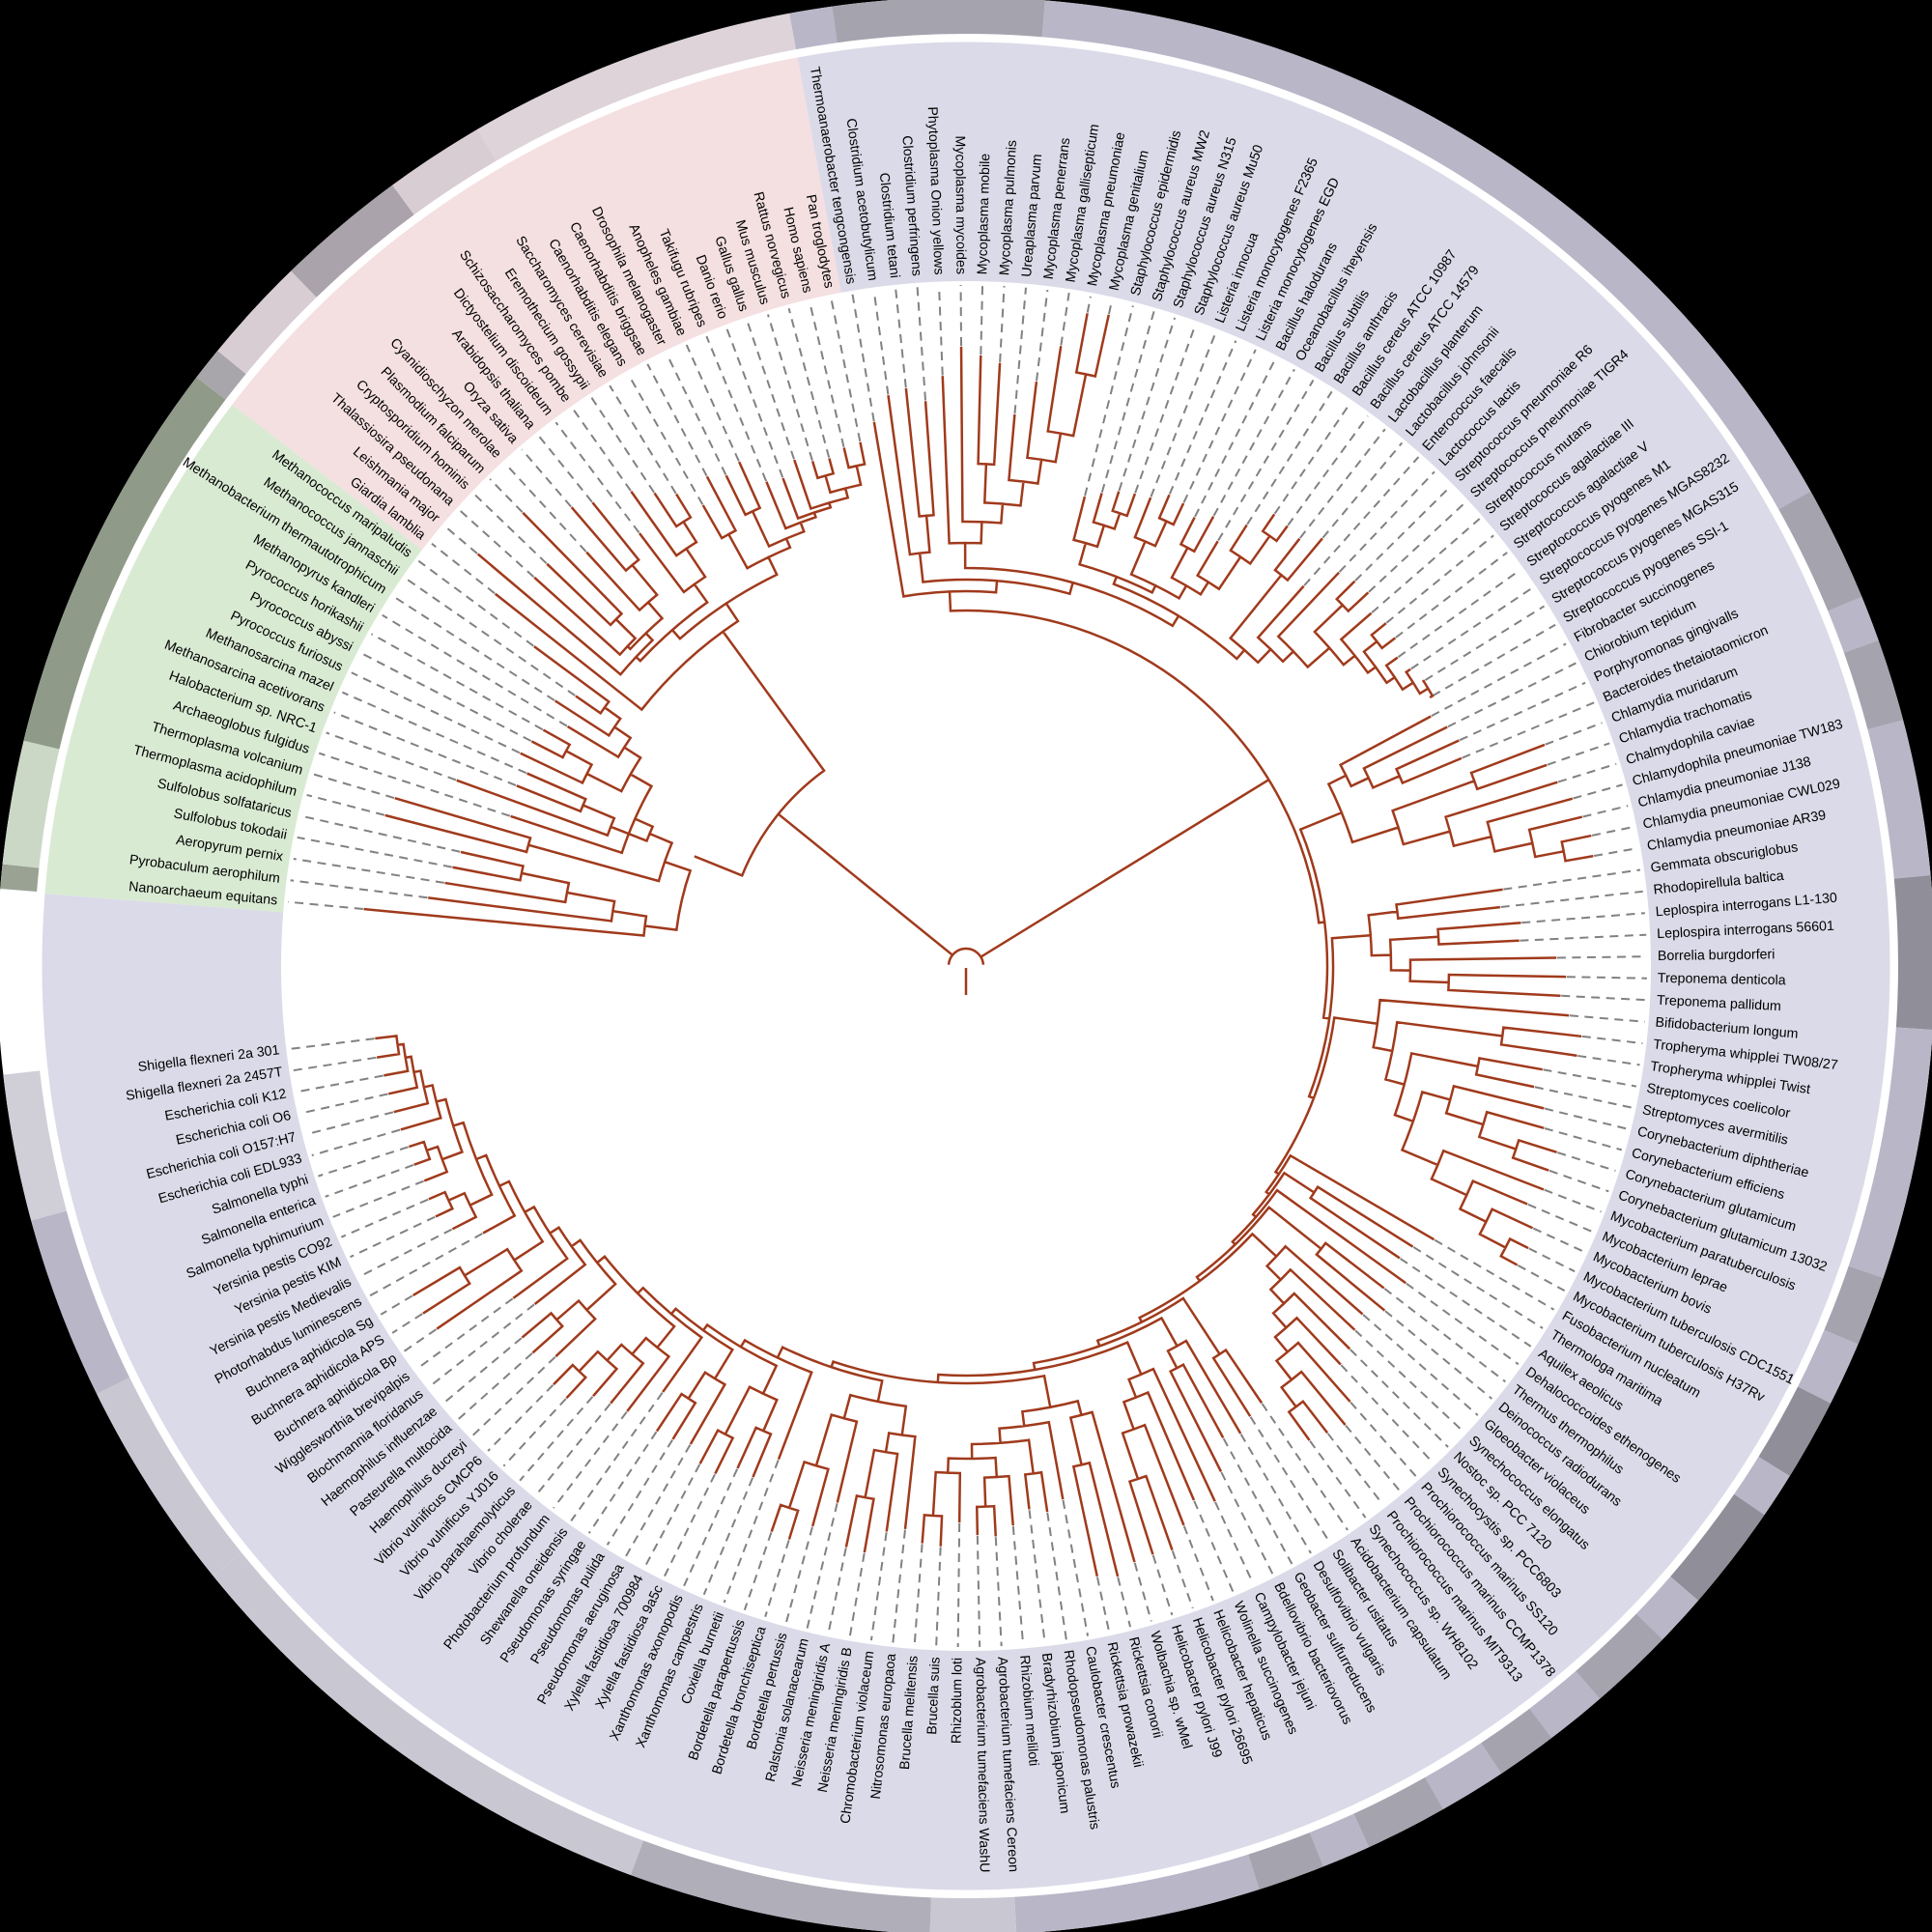 The width and height of the screenshot is (1932, 1932). What do you see at coordinates (981, 1765) in the screenshot?
I see `svg-text:Agrobacterium tumefaciens Wash: Agrobacterium tumefaciens WashU` at bounding box center [981, 1765].